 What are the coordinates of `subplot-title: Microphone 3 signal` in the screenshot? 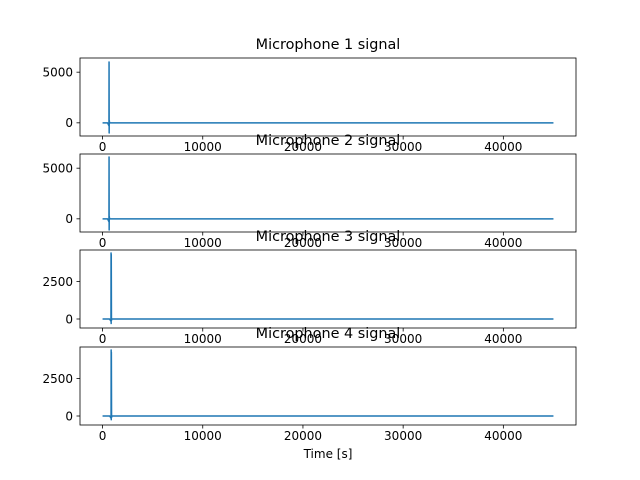 It's located at (328, 237).